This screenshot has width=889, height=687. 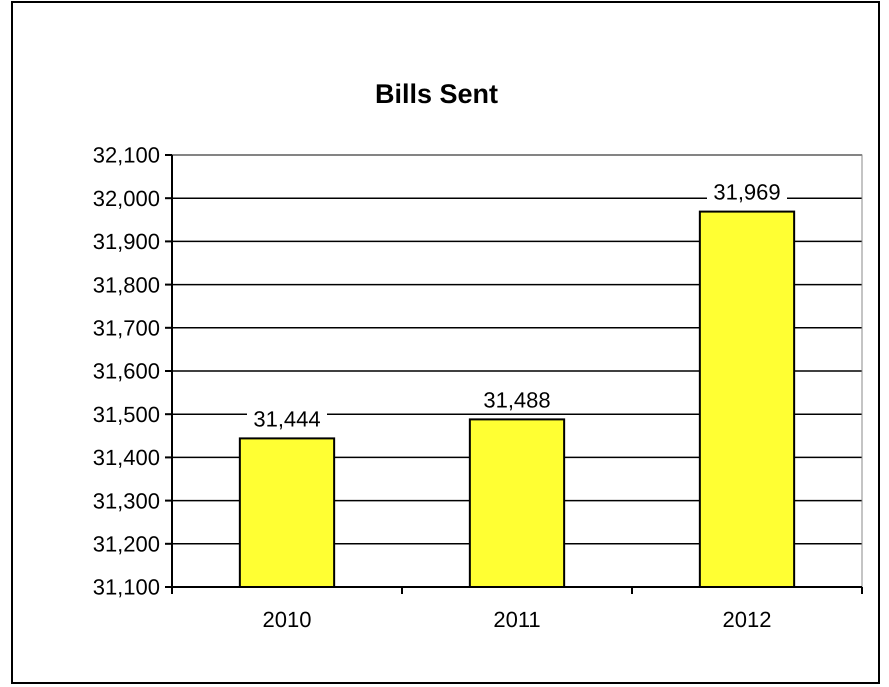 What do you see at coordinates (287, 419) in the screenshot?
I see `data-label: 31,444` at bounding box center [287, 419].